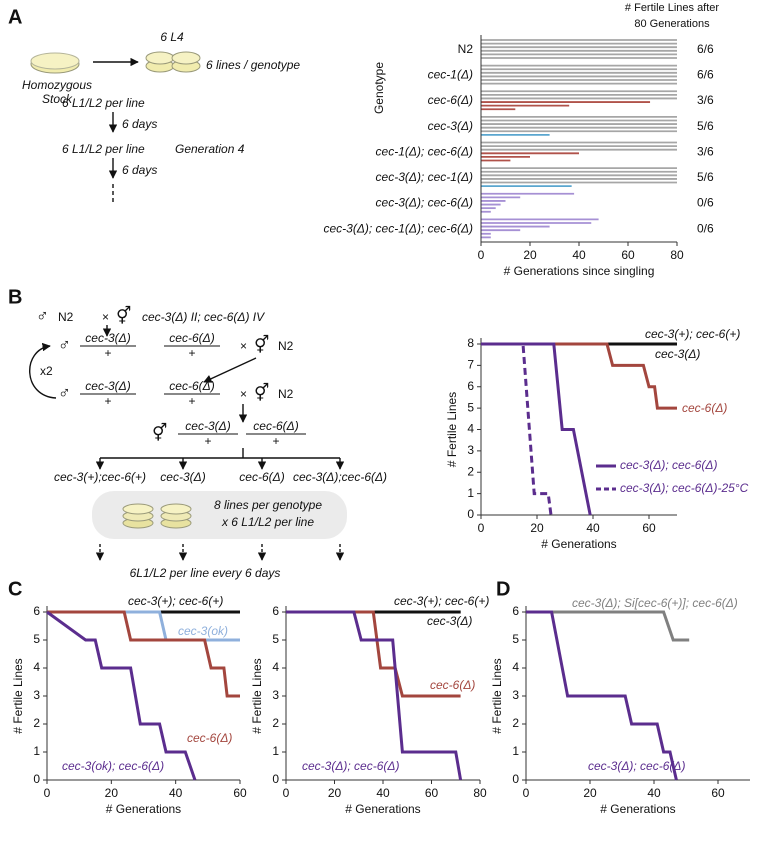 The width and height of the screenshot is (762, 855). I want to click on genotype-label: cec-3(Δ), so click(182, 477).